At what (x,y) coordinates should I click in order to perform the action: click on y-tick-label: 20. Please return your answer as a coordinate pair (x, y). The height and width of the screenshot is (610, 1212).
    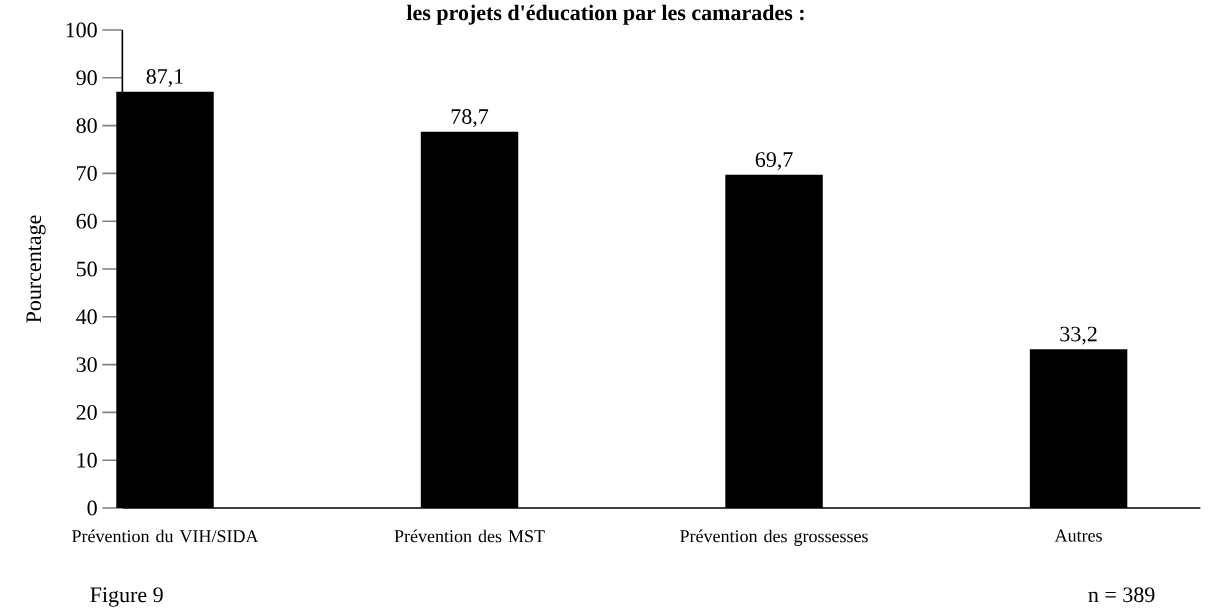
    Looking at the image, I should click on (86, 412).